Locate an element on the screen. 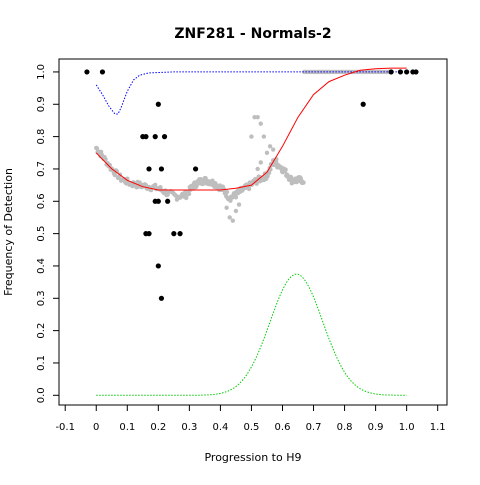 This screenshot has height=485, width=480. x-tick-label: 0 is located at coordinates (96, 427).